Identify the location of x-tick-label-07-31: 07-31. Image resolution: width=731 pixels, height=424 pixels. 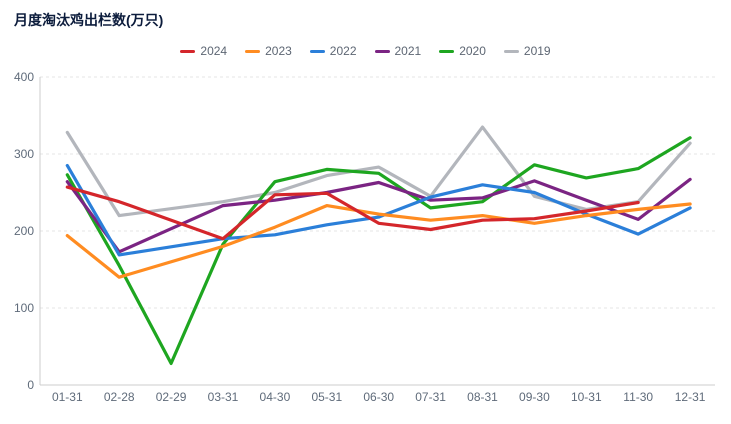
(430, 397).